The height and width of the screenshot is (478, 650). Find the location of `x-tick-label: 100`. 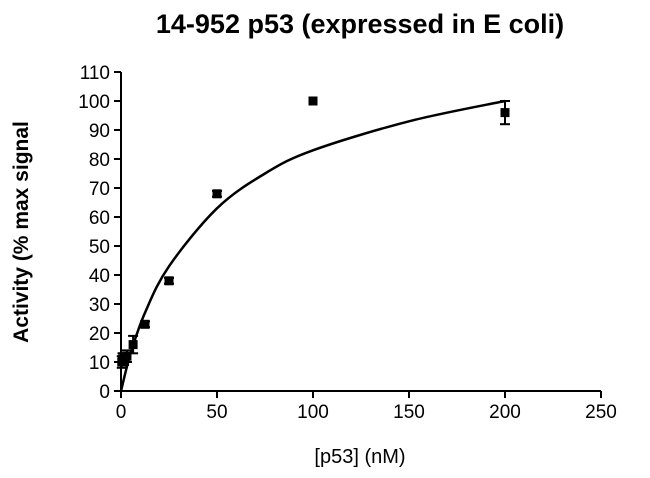

x-tick-label: 100 is located at coordinates (313, 412).